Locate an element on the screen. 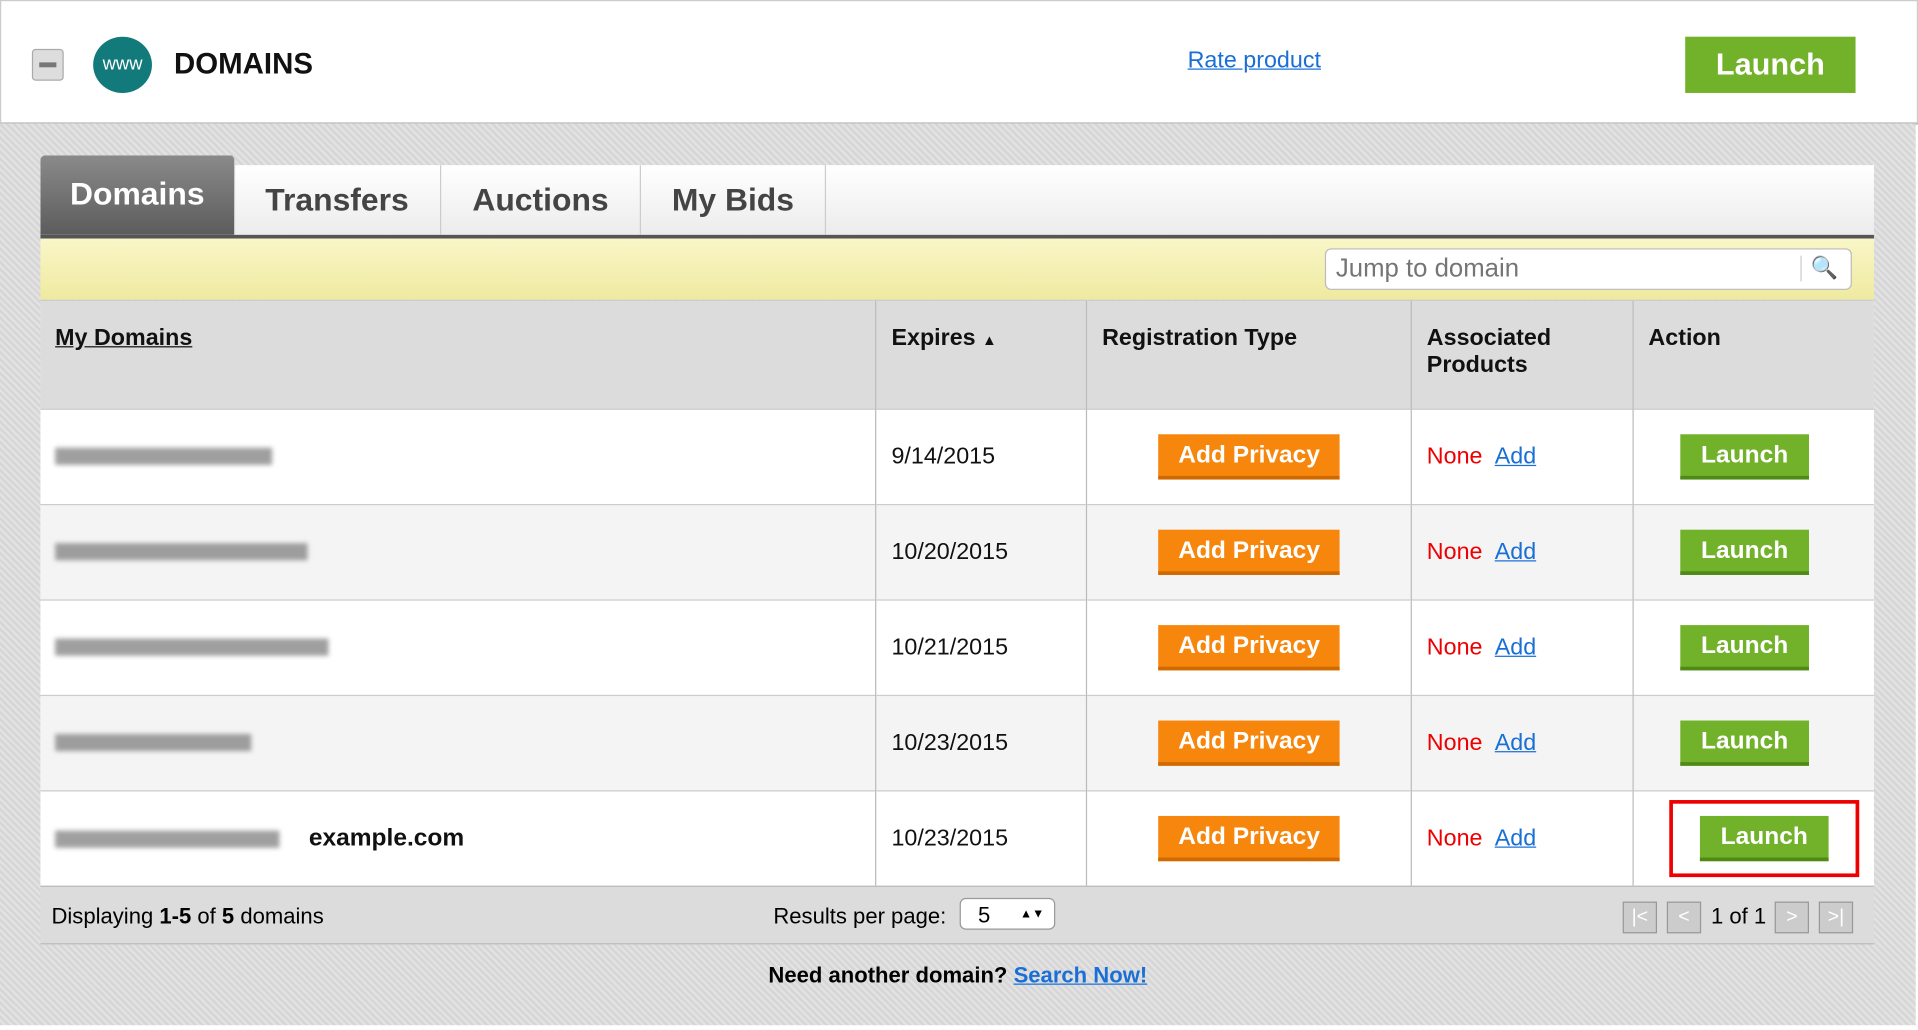 The image size is (1918, 1030). associated-products-header: Associated Products is located at coordinates (1522, 355).